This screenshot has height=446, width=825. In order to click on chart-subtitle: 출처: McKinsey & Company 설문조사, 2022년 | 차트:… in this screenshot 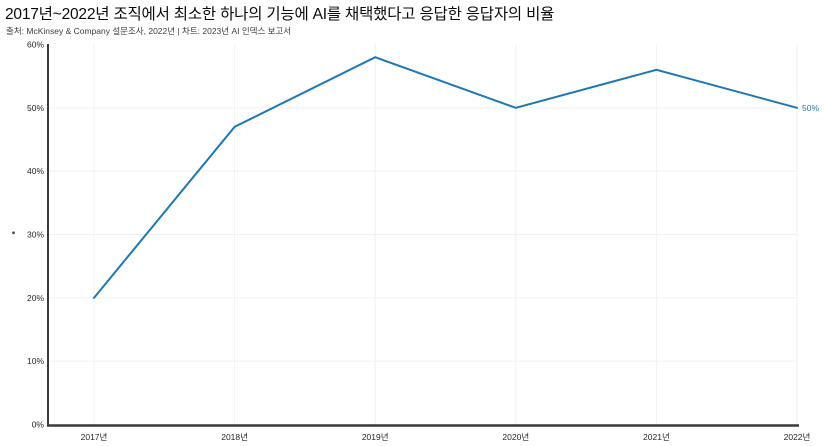, I will do `click(149, 31)`.